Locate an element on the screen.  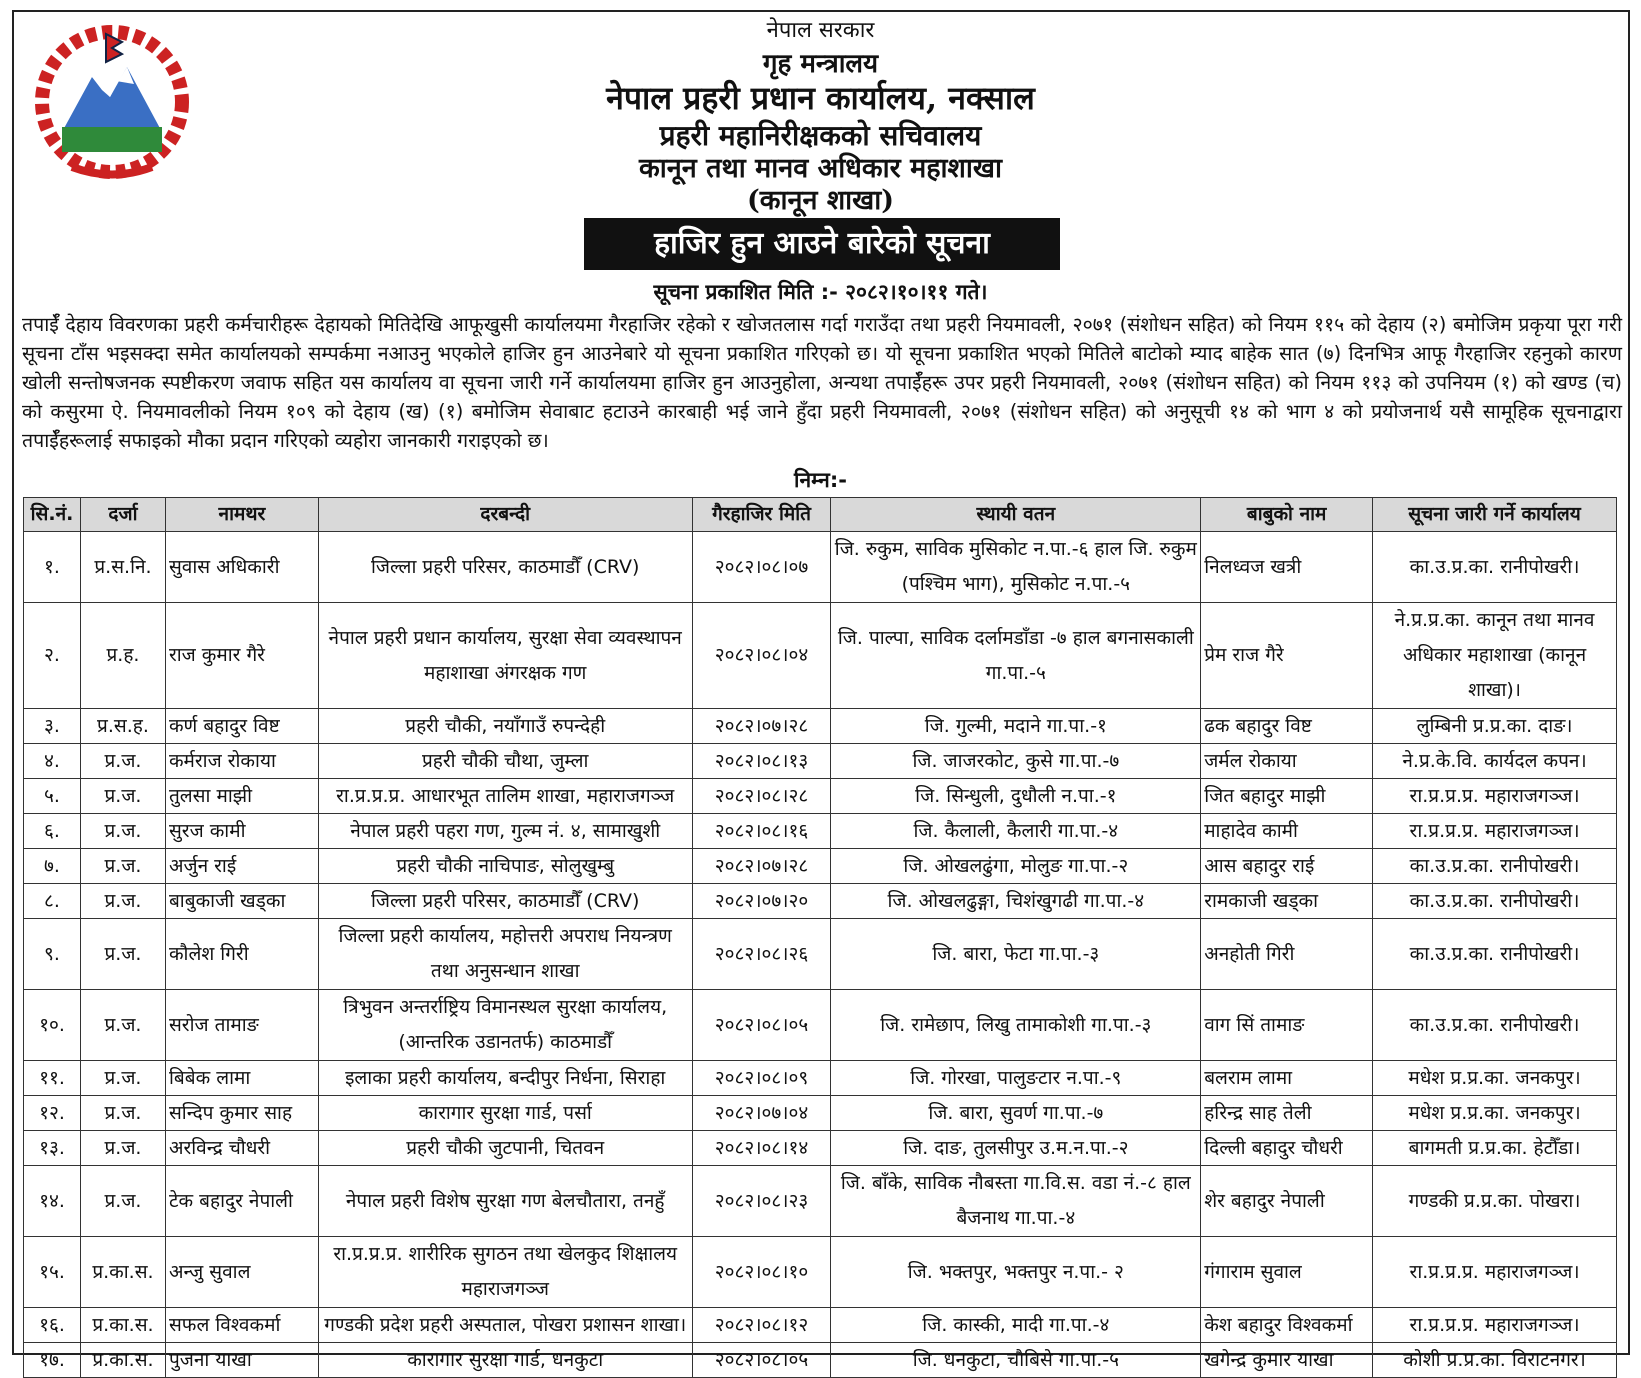
cell-name: सन्दिप कुमार साह is located at coordinates (241, 1113).